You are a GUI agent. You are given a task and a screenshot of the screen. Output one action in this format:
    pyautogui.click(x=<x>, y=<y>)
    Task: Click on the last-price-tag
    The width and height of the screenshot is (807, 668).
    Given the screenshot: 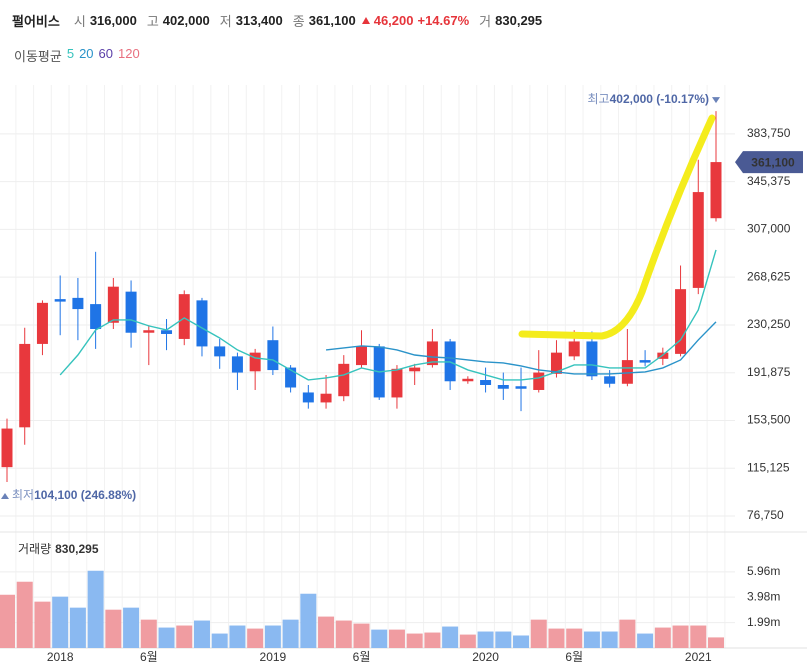 What is the action you would take?
    pyautogui.click(x=769, y=162)
    